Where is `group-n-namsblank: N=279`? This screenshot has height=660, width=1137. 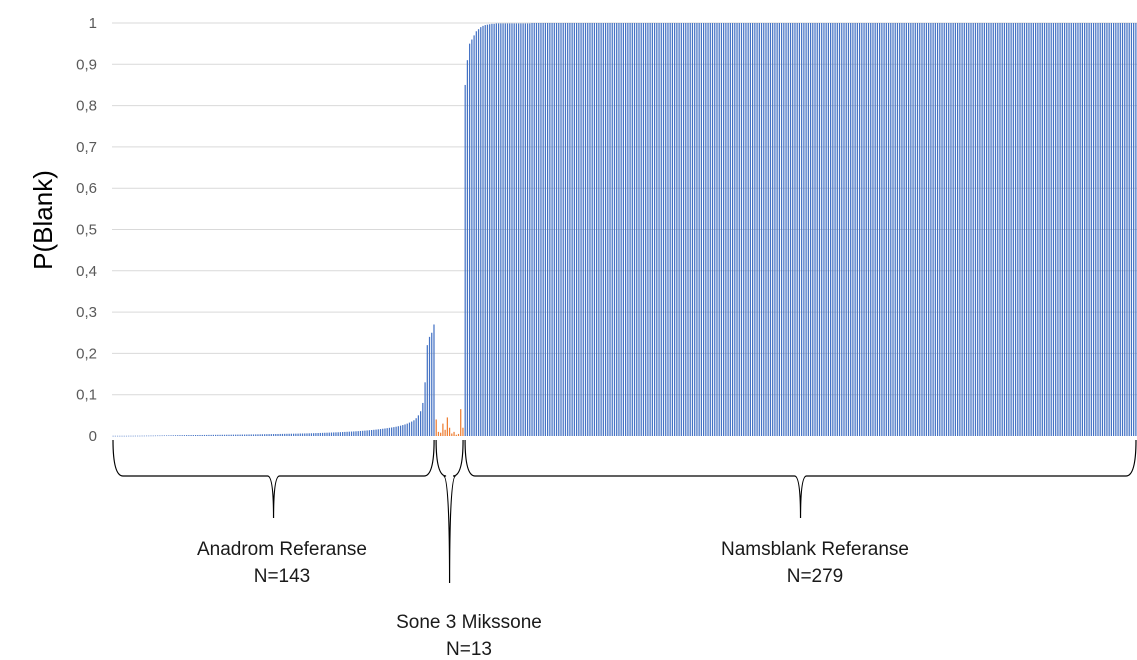 group-n-namsblank: N=279 is located at coordinates (815, 576).